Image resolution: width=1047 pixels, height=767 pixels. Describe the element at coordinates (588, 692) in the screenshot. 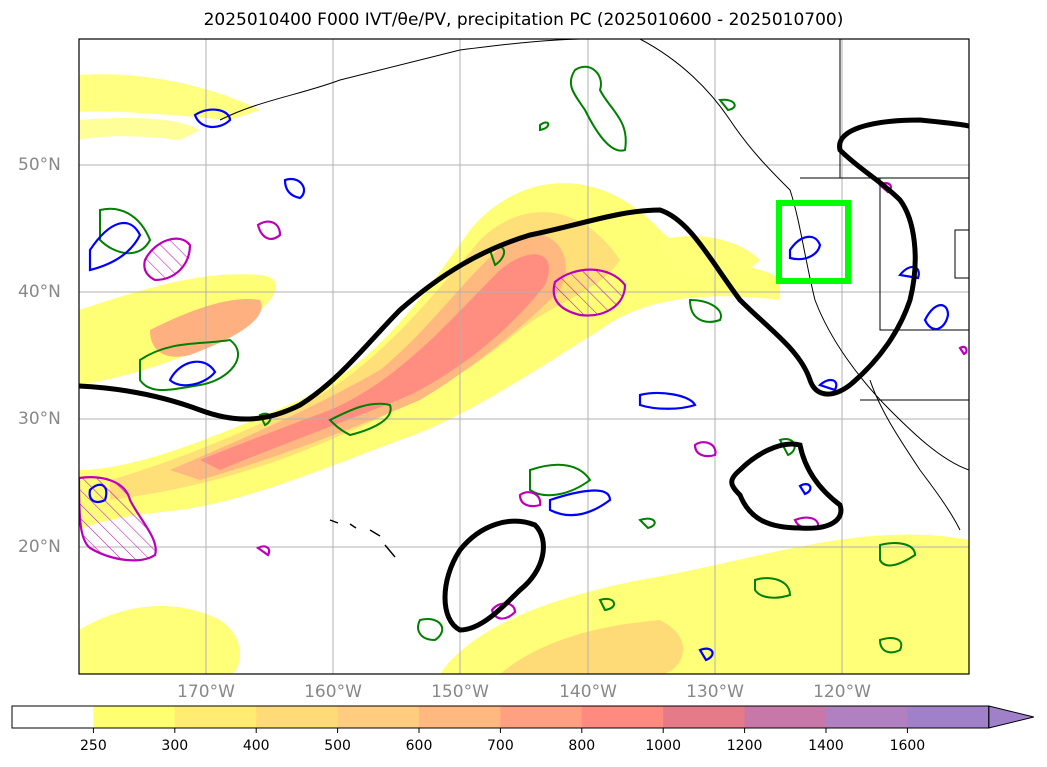

I see `lon-label-140w: 140°W` at that location.